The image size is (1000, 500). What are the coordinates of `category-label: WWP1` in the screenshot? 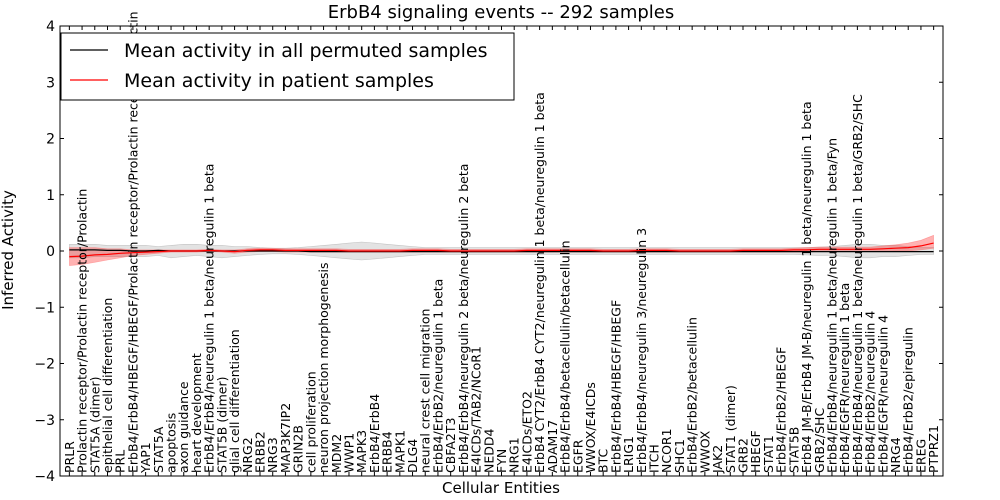 It's located at (349, 453).